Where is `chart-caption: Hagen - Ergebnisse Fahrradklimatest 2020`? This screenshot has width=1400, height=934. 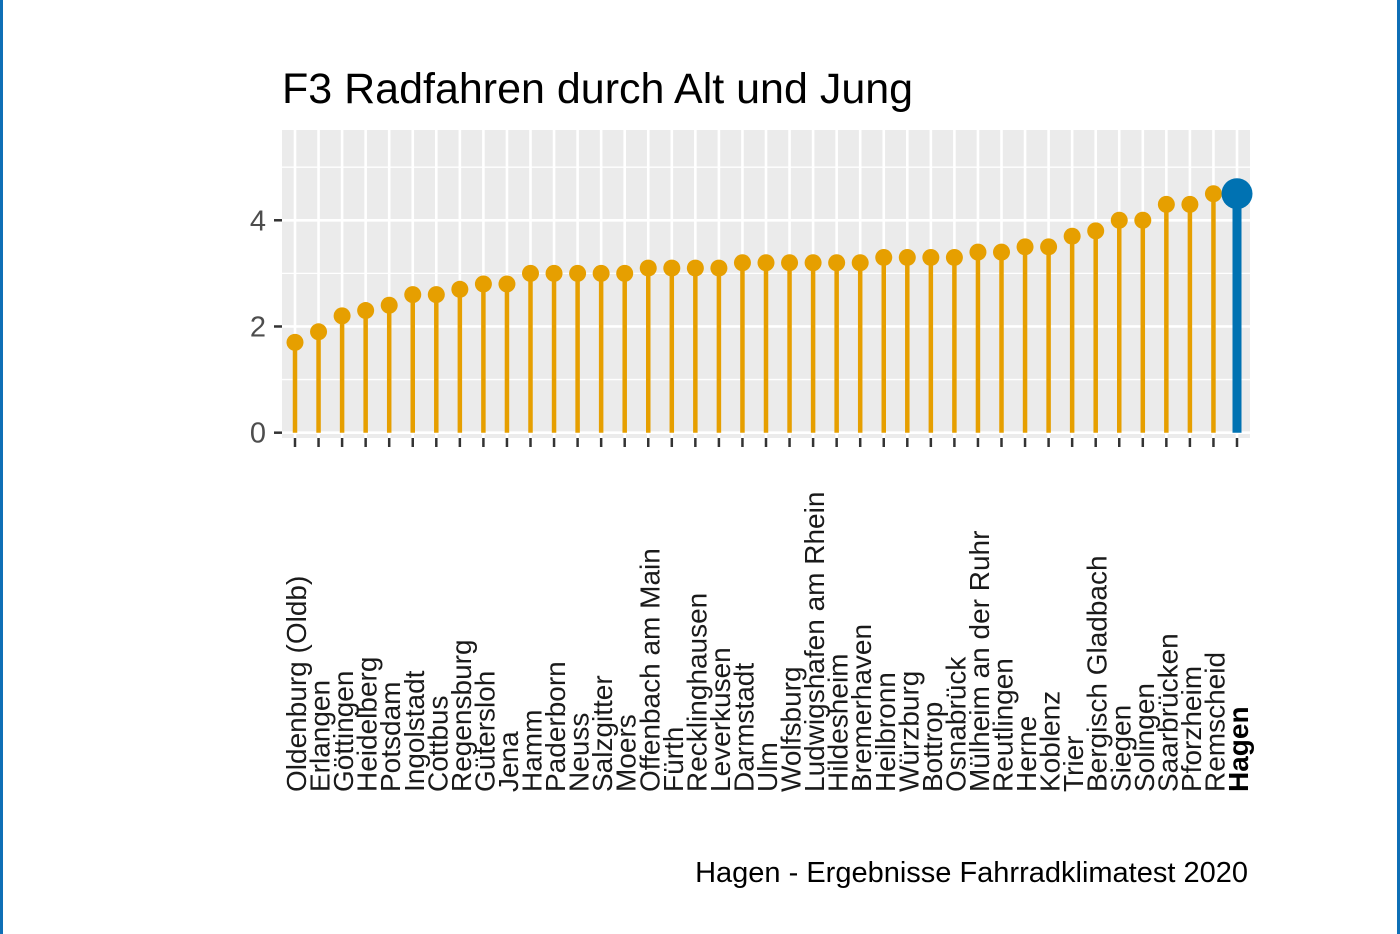
chart-caption: Hagen - Ergebnisse Fahrradklimatest 2020 is located at coordinates (971, 873).